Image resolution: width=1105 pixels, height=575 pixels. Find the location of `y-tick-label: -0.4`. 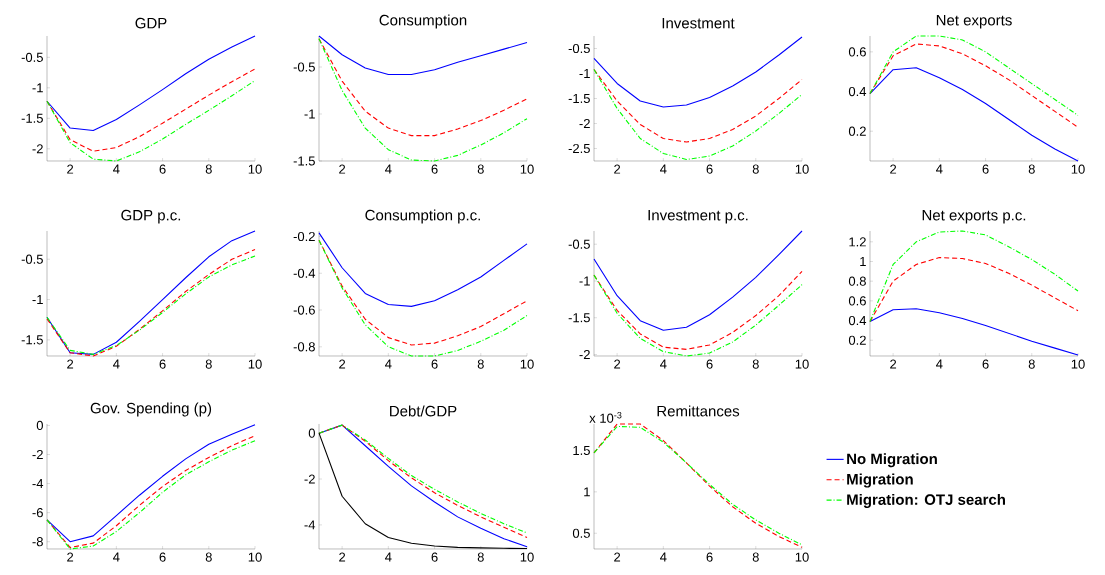

y-tick-label: -0.4 is located at coordinates (304, 273).